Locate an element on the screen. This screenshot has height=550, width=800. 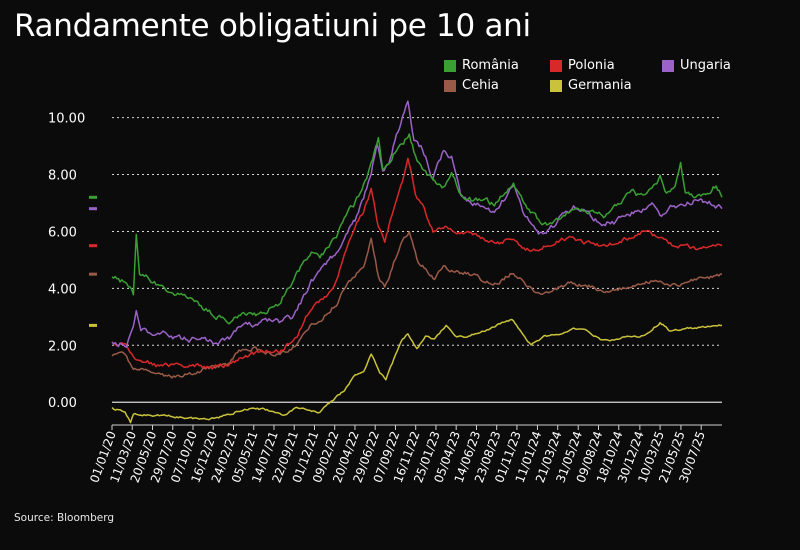
latest-value-marker-ungaria is located at coordinates (93, 209).